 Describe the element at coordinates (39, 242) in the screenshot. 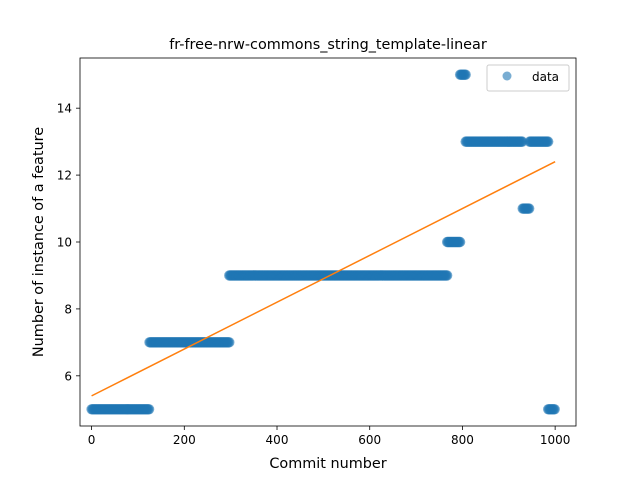

I see `y-axis-label: Number of instance of a feature` at that location.